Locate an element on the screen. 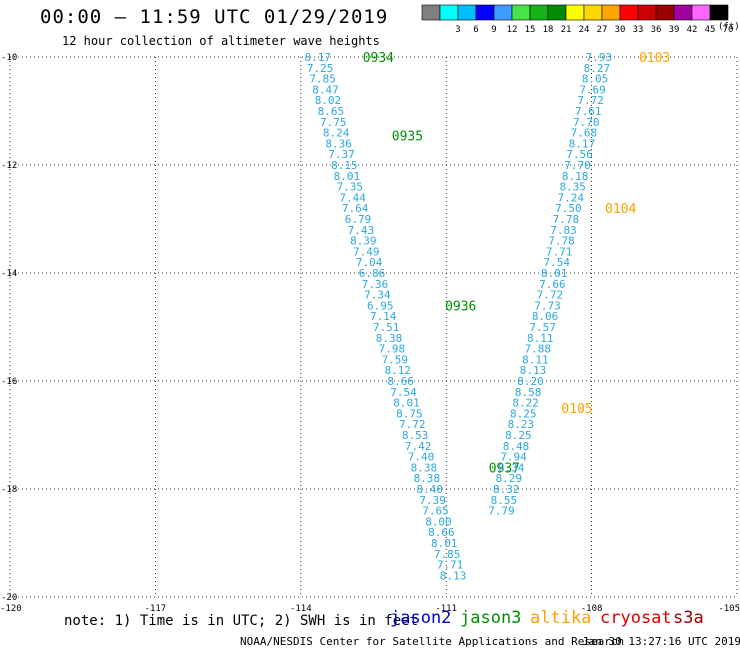  swh-value: 6.95 is located at coordinates (380, 305).